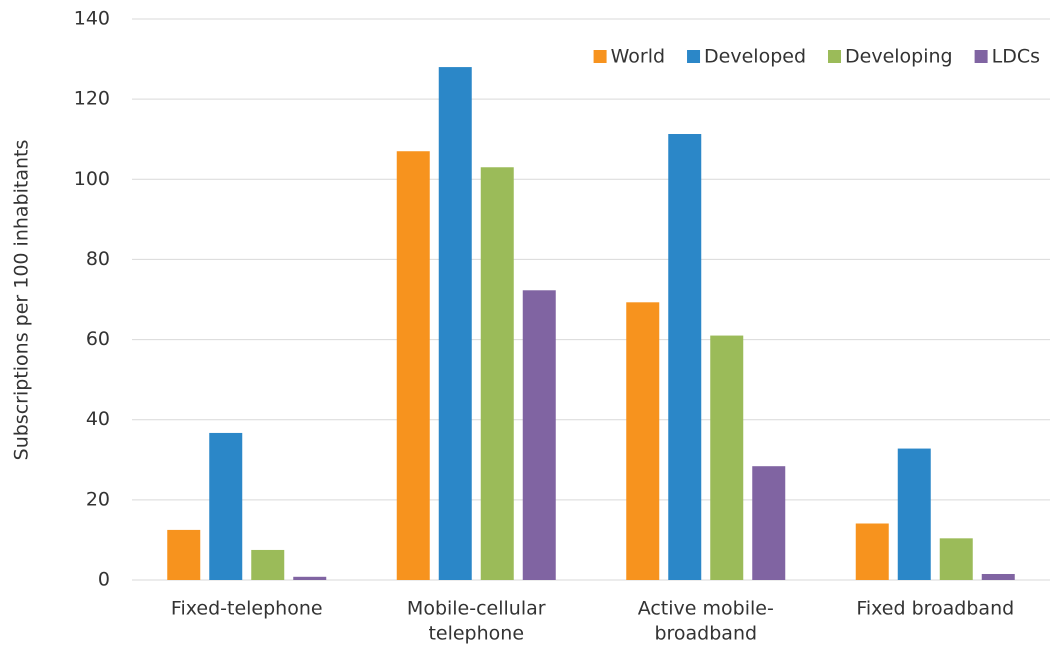 The height and width of the screenshot is (651, 1052). I want to click on legend-label: Developed, so click(755, 57).